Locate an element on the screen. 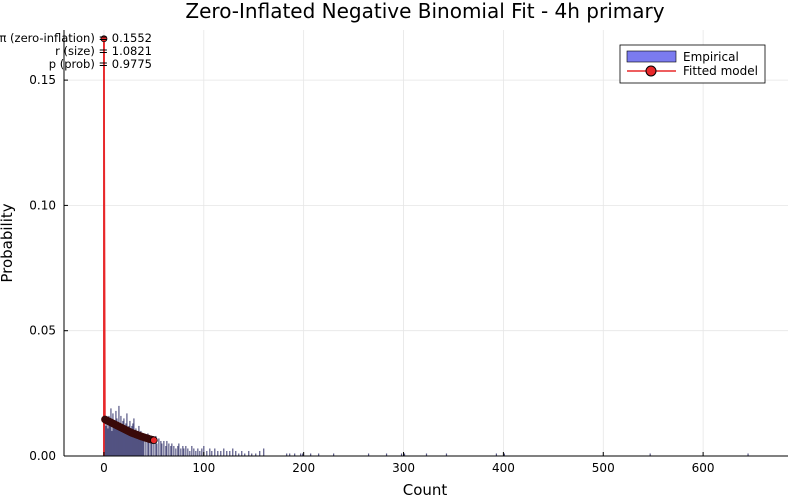 This screenshot has height=500, width=800. fit-layer is located at coordinates (129, 245).